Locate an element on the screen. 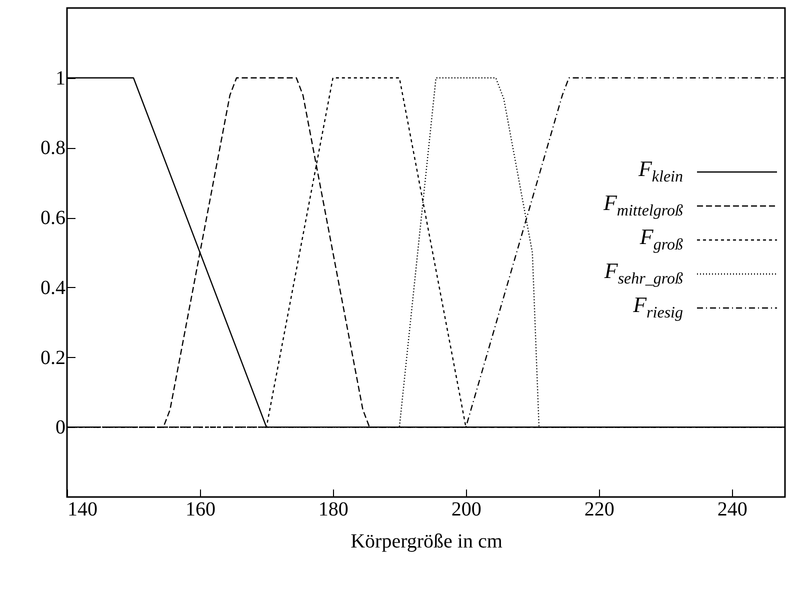 Image resolution: width=787 pixels, height=590 pixels. y-tick-label: 0.8 is located at coordinates (53, 148).